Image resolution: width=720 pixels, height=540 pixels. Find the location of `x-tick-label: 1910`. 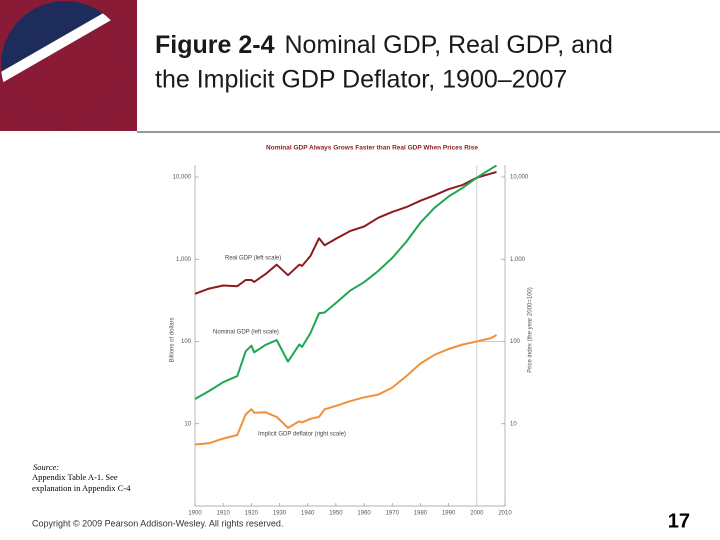

x-tick-label: 1910 is located at coordinates (224, 514).